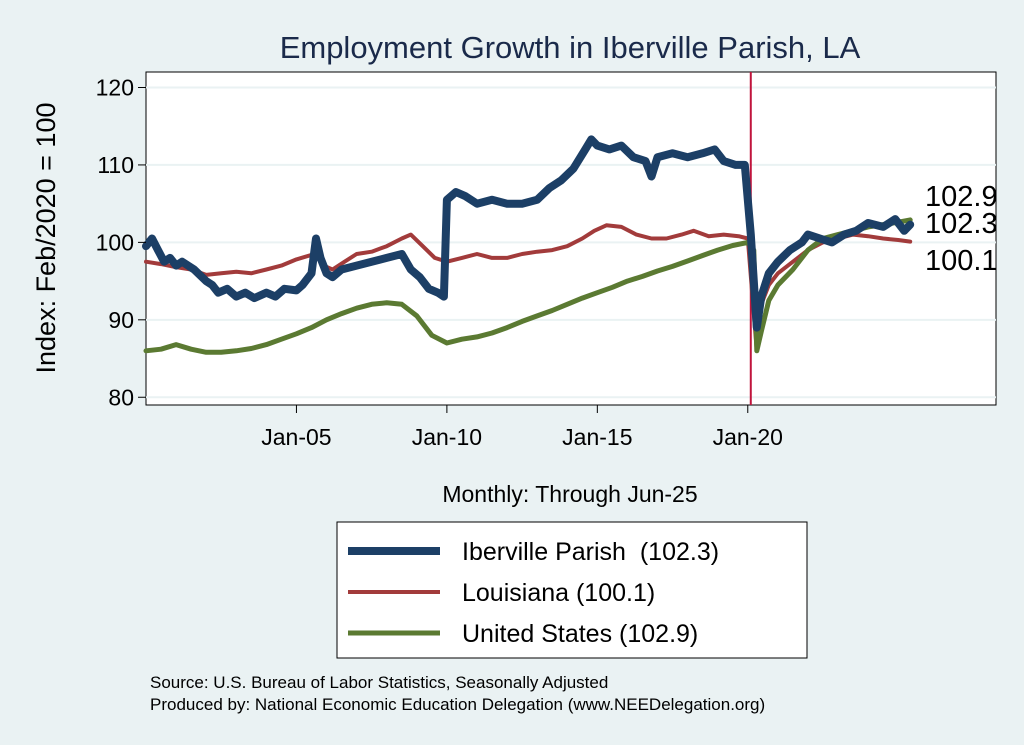  What do you see at coordinates (961, 224) in the screenshot?
I see `end-label-iberville: 102.3` at bounding box center [961, 224].